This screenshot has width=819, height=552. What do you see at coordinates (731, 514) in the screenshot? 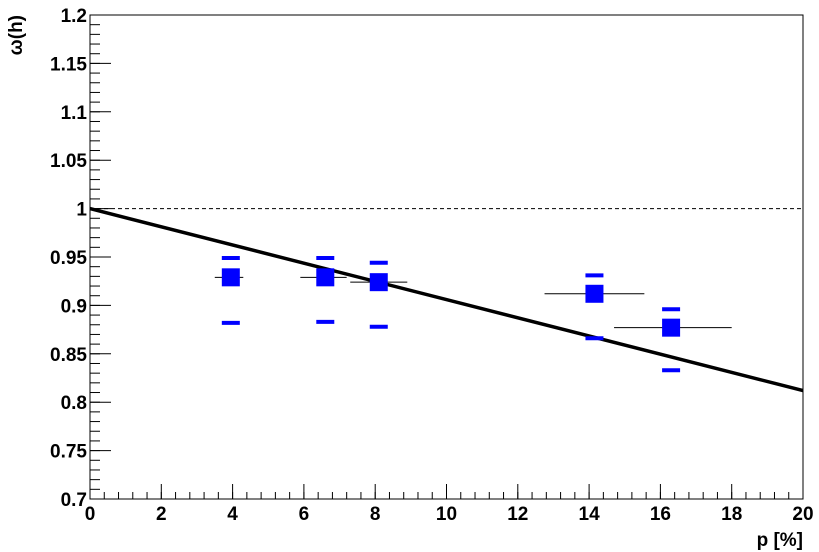
I see `x-tick-label: 18` at bounding box center [731, 514].